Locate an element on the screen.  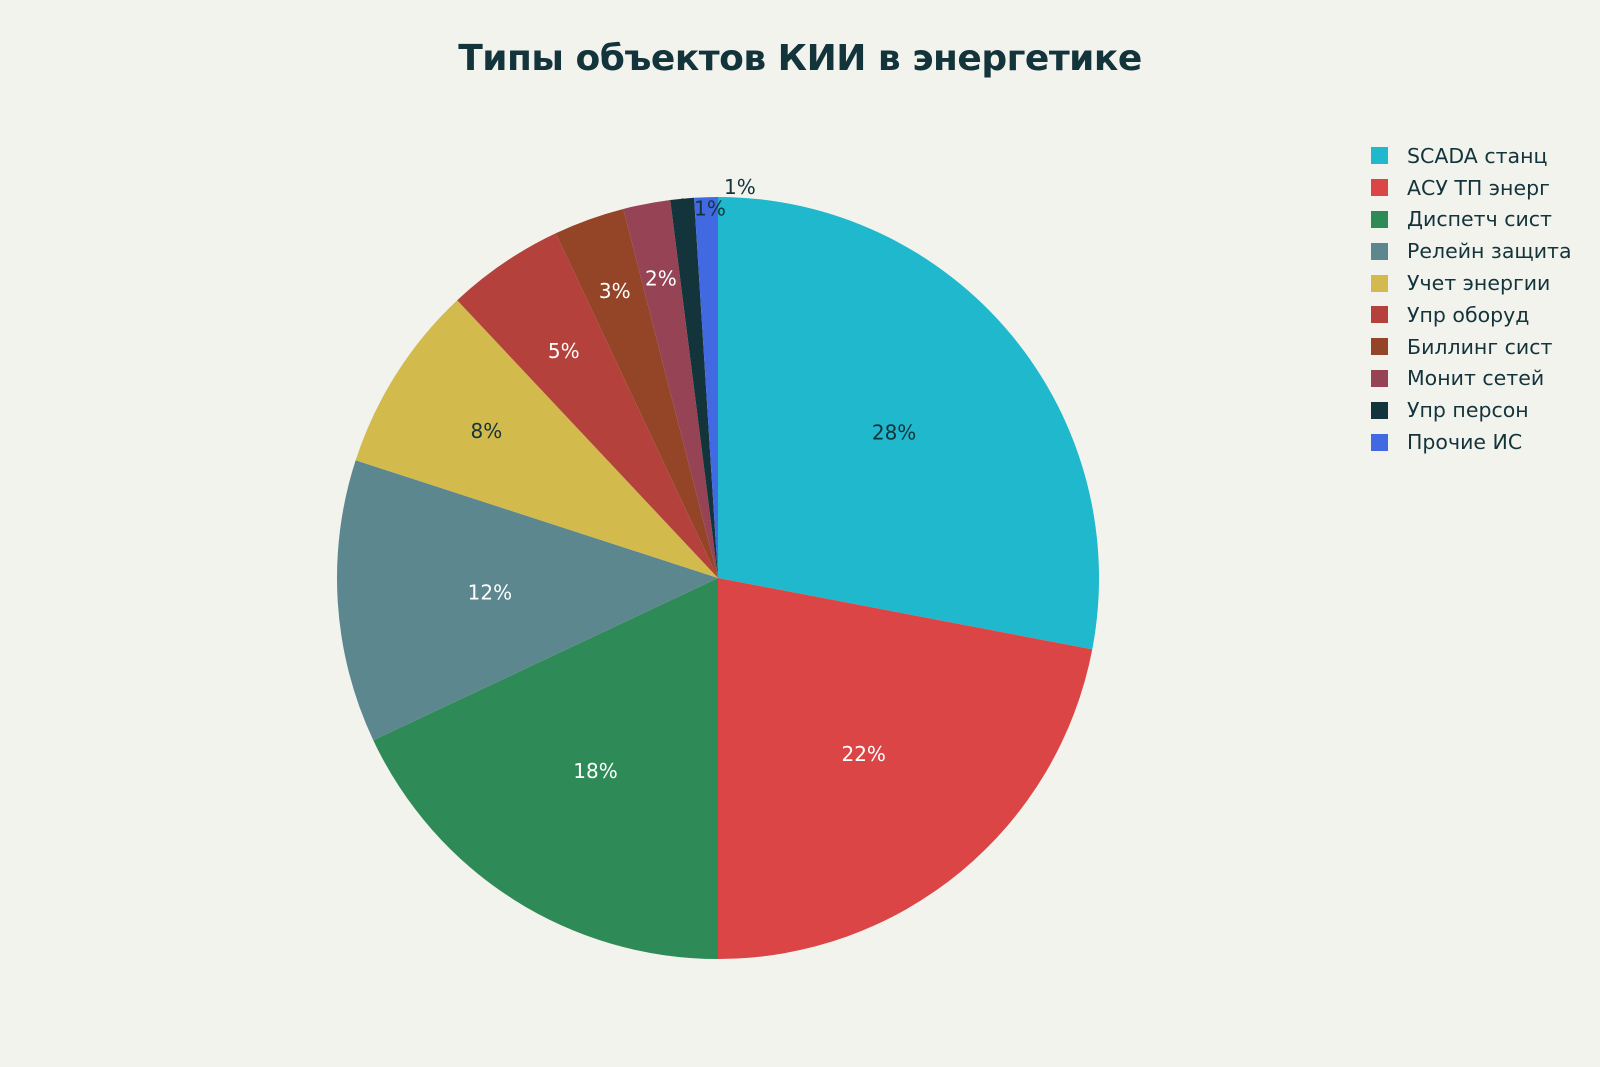
legend-label: Биллинг сист is located at coordinates (1480, 346).